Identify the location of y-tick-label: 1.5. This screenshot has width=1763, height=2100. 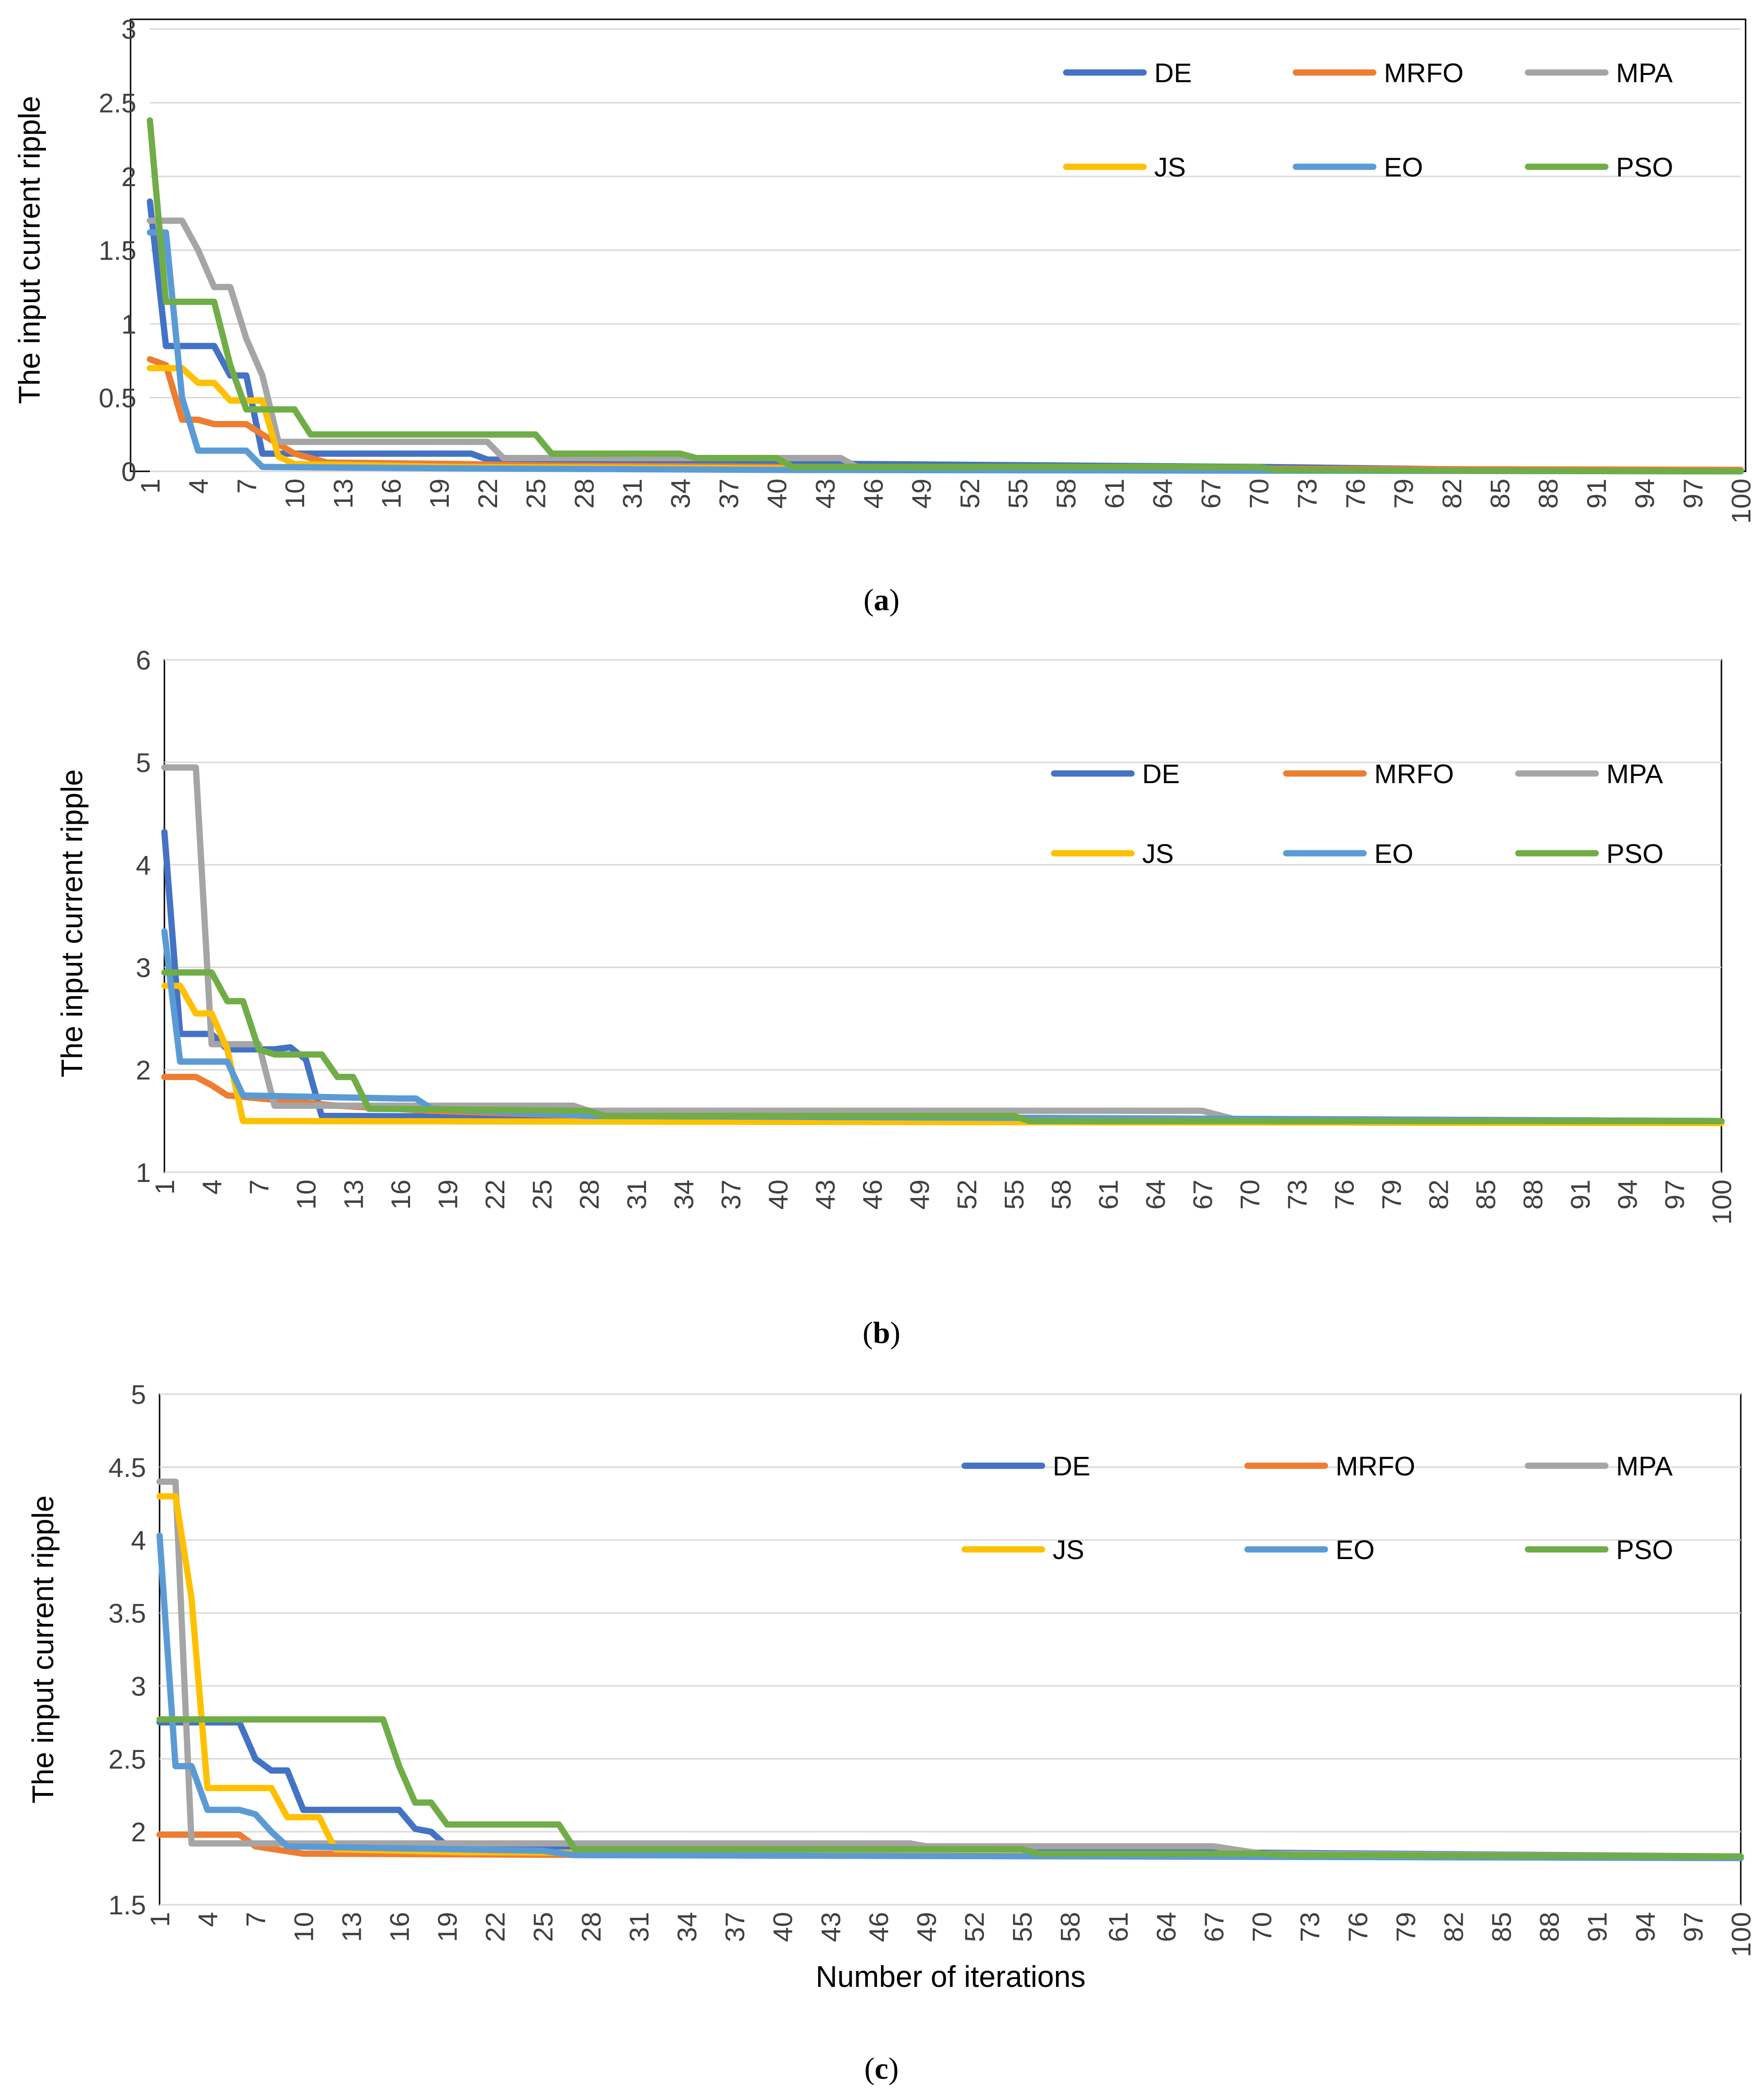
(127, 1905).